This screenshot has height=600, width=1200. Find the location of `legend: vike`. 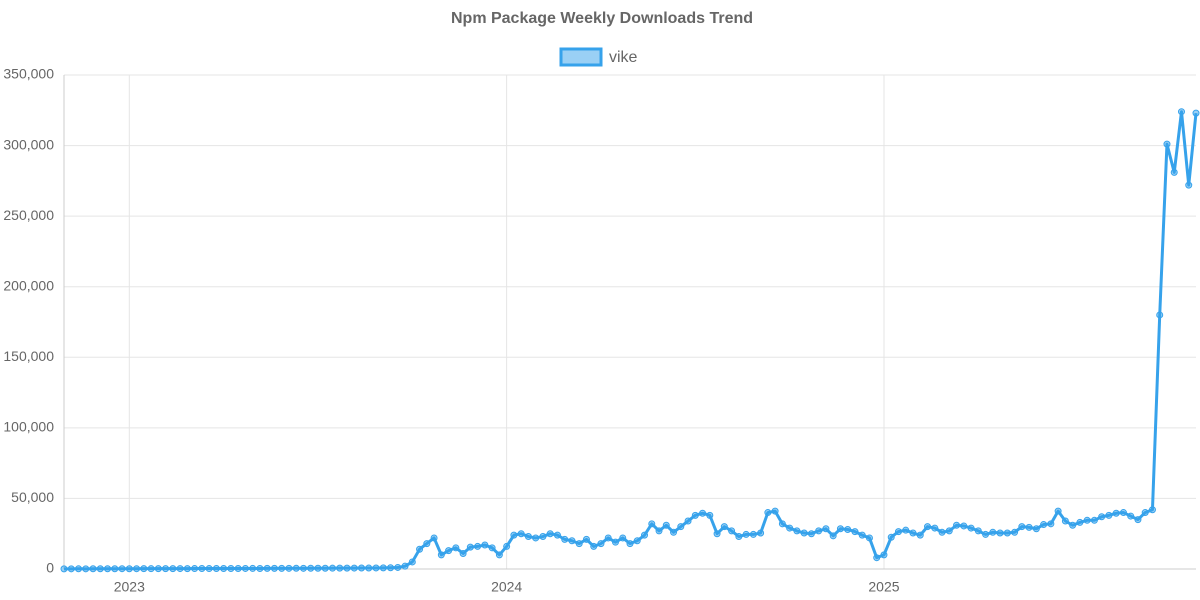

legend: vike is located at coordinates (598, 57).